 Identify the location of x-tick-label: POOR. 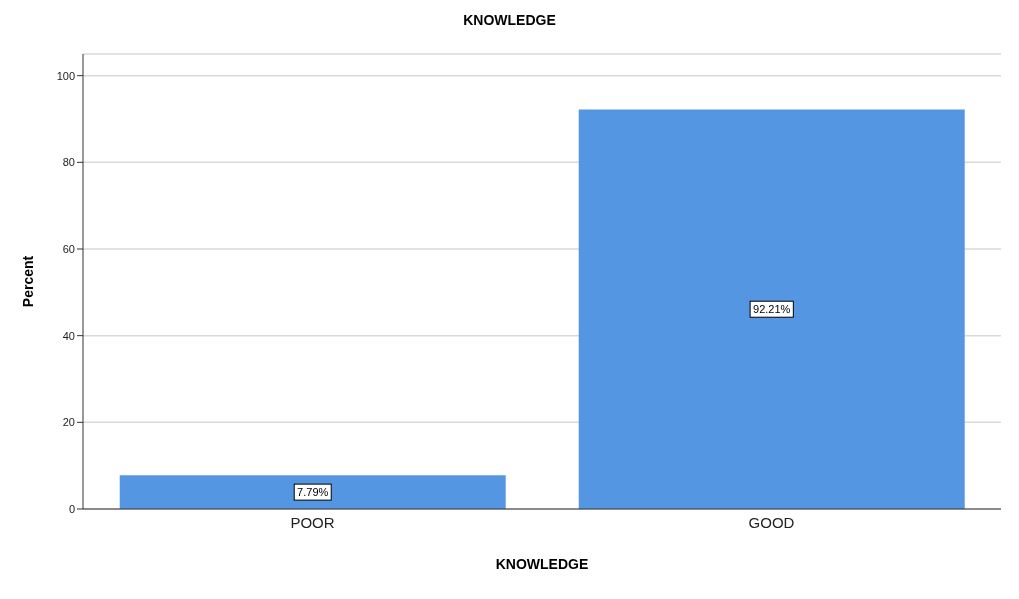
(312, 522).